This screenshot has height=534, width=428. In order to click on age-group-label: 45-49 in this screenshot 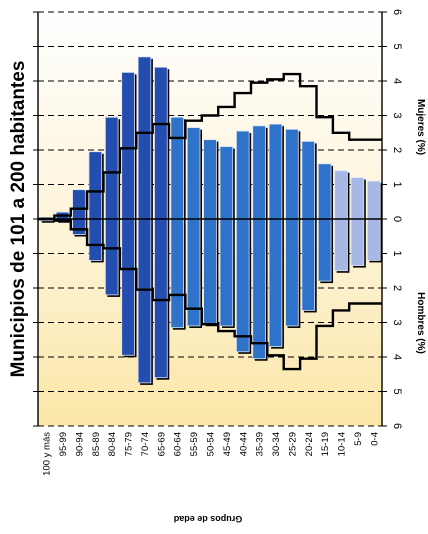, I will do `click(227, 444)`.